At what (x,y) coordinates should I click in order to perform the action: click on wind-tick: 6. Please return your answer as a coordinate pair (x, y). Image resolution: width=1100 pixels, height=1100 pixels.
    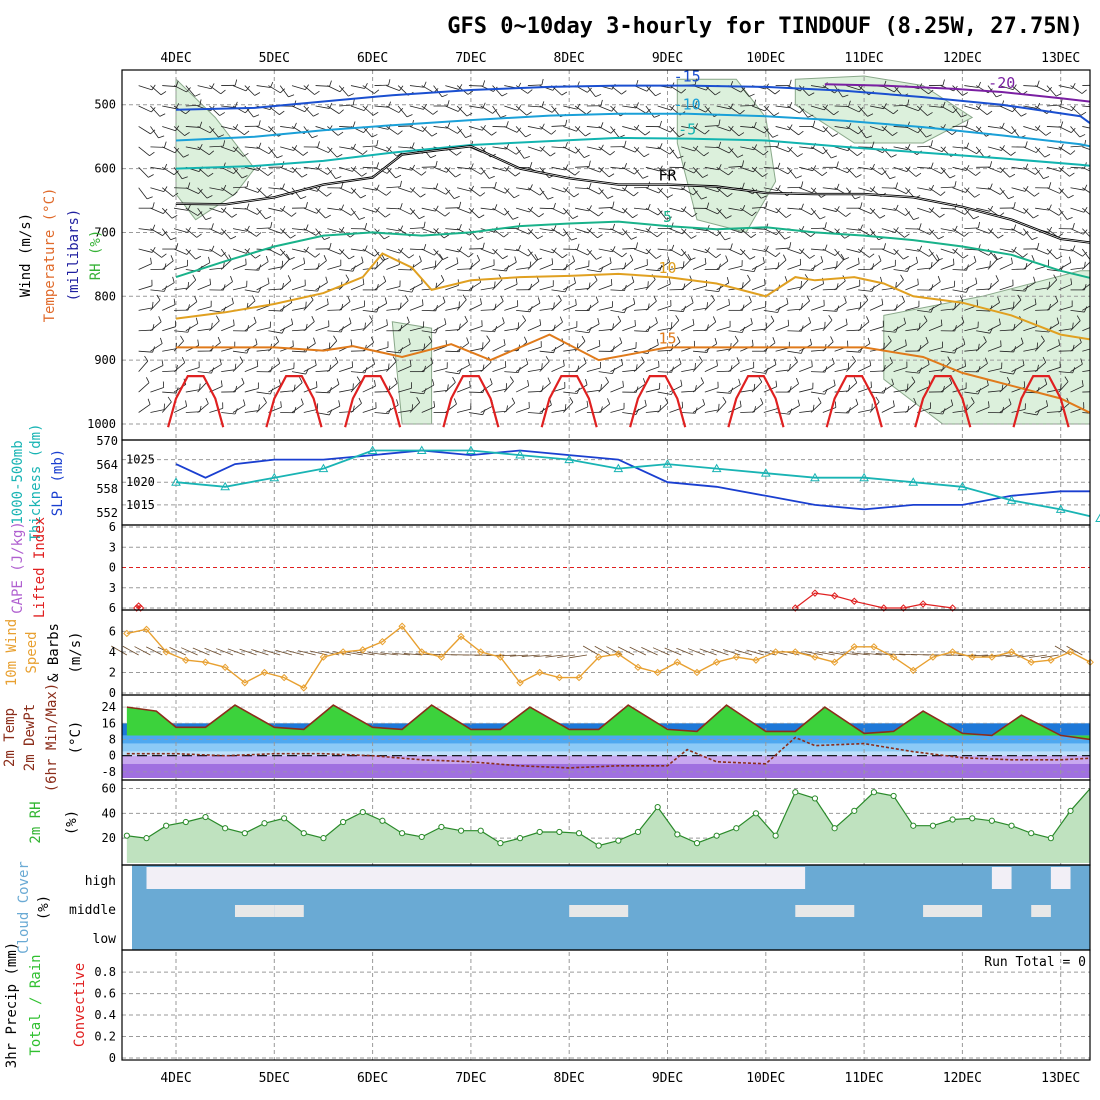
    Looking at the image, I should click on (112, 631).